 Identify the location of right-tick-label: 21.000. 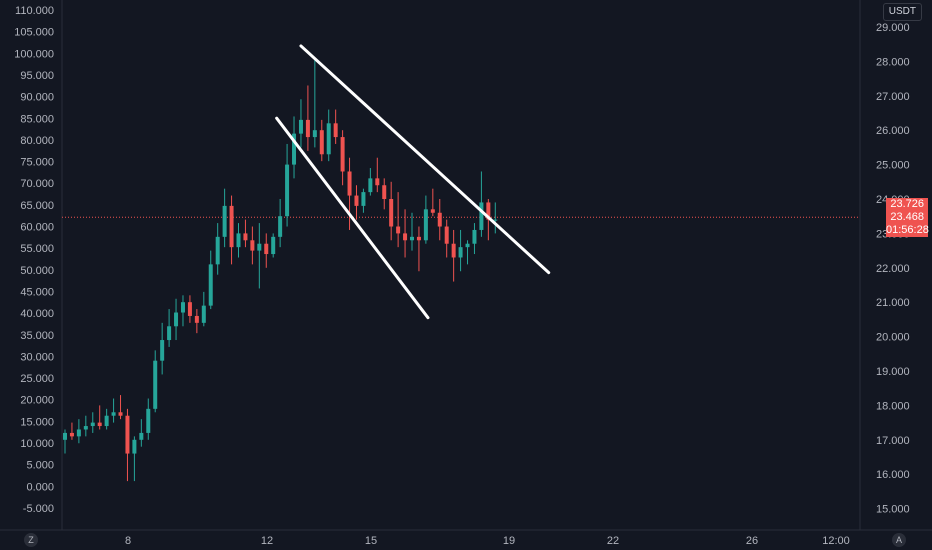
(893, 303).